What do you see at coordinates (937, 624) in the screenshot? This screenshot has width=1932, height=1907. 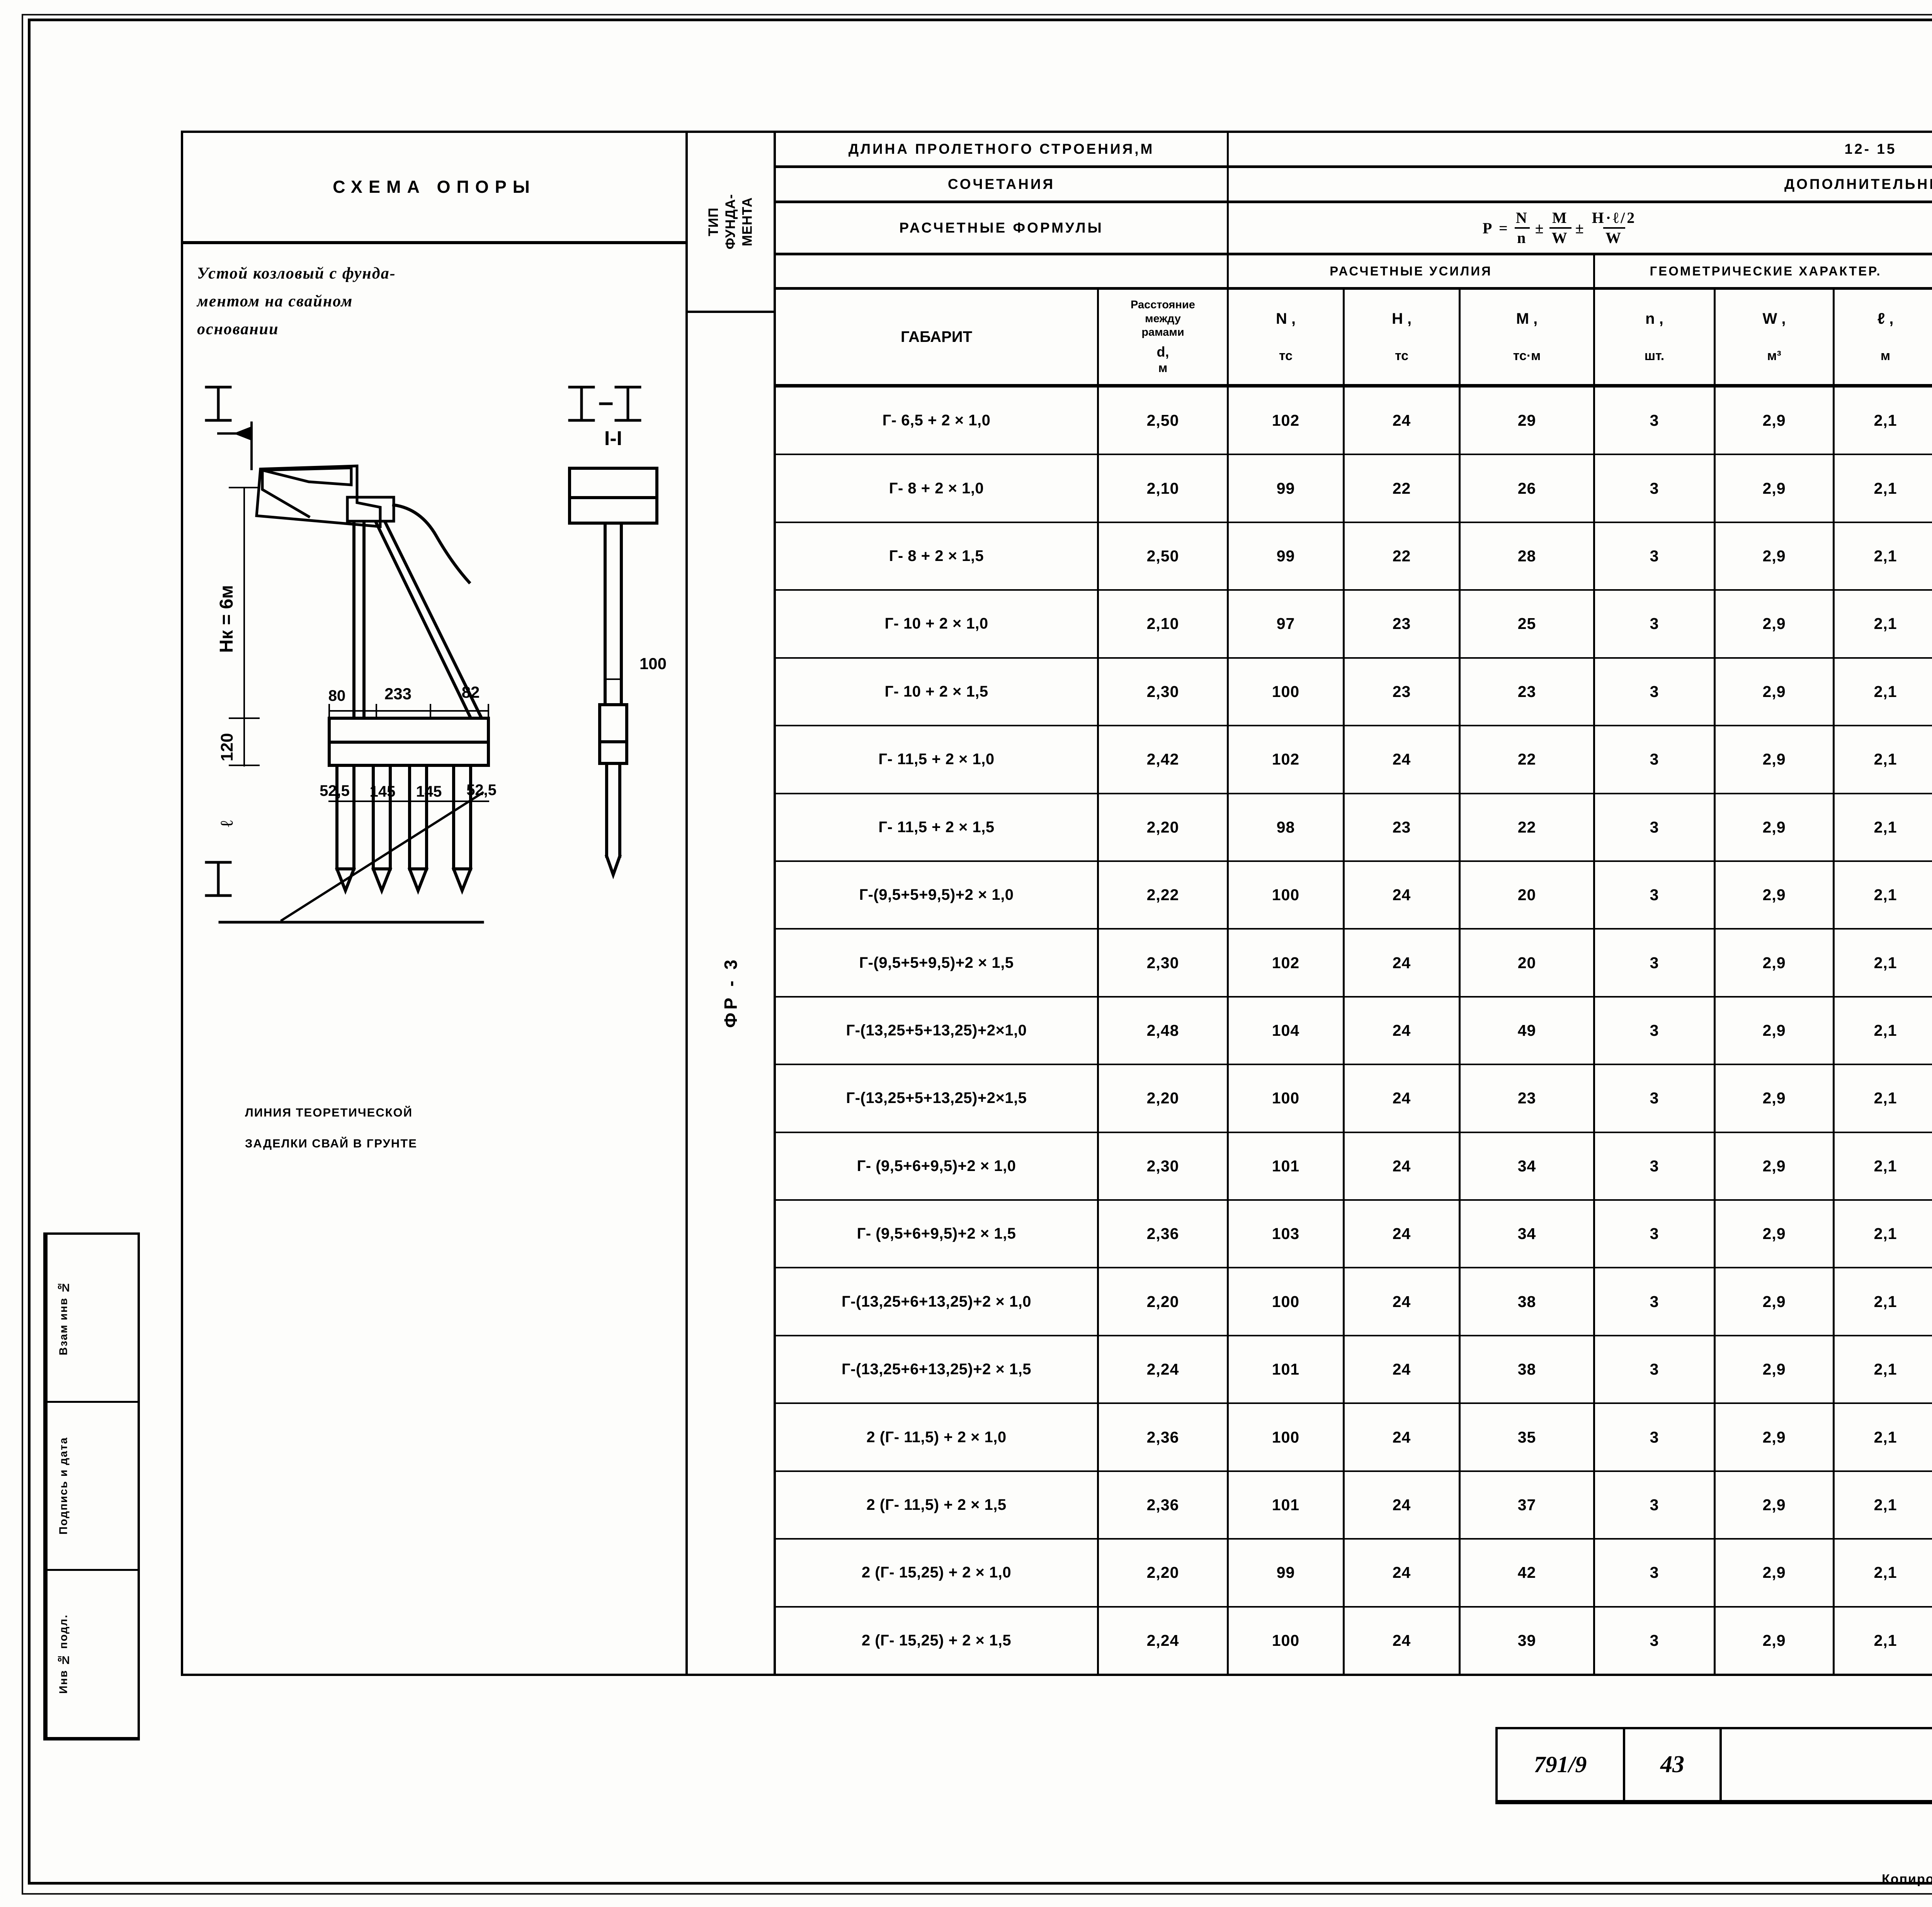 I see `table-cell-габарит: Г- 10 + 2 × 1,0` at bounding box center [937, 624].